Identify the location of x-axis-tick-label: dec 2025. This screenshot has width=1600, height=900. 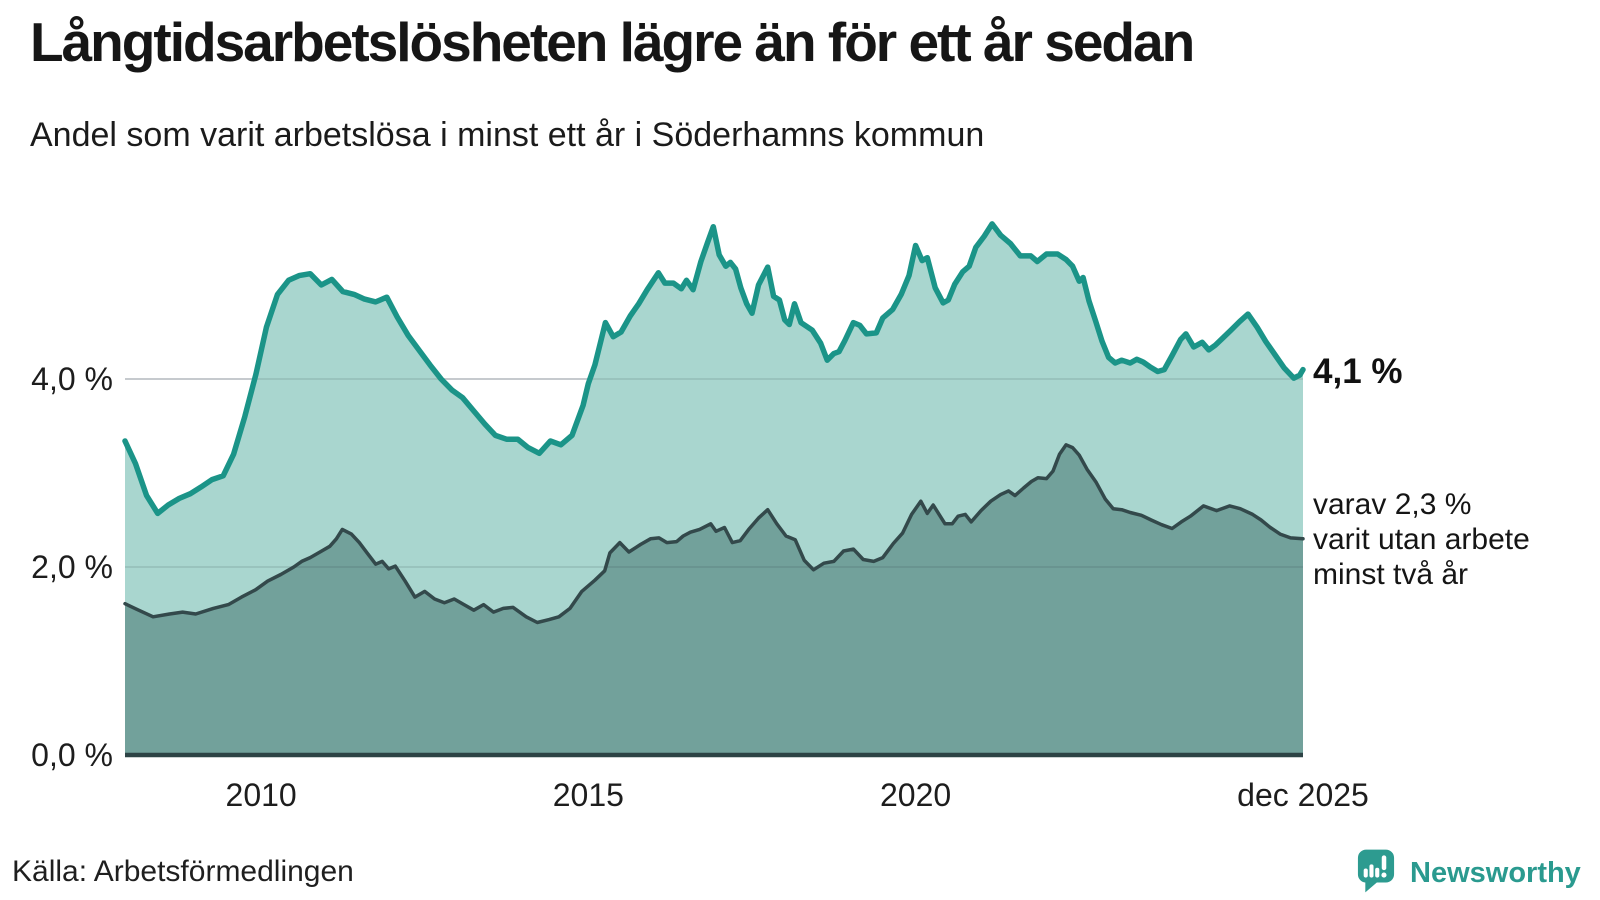
(1303, 795).